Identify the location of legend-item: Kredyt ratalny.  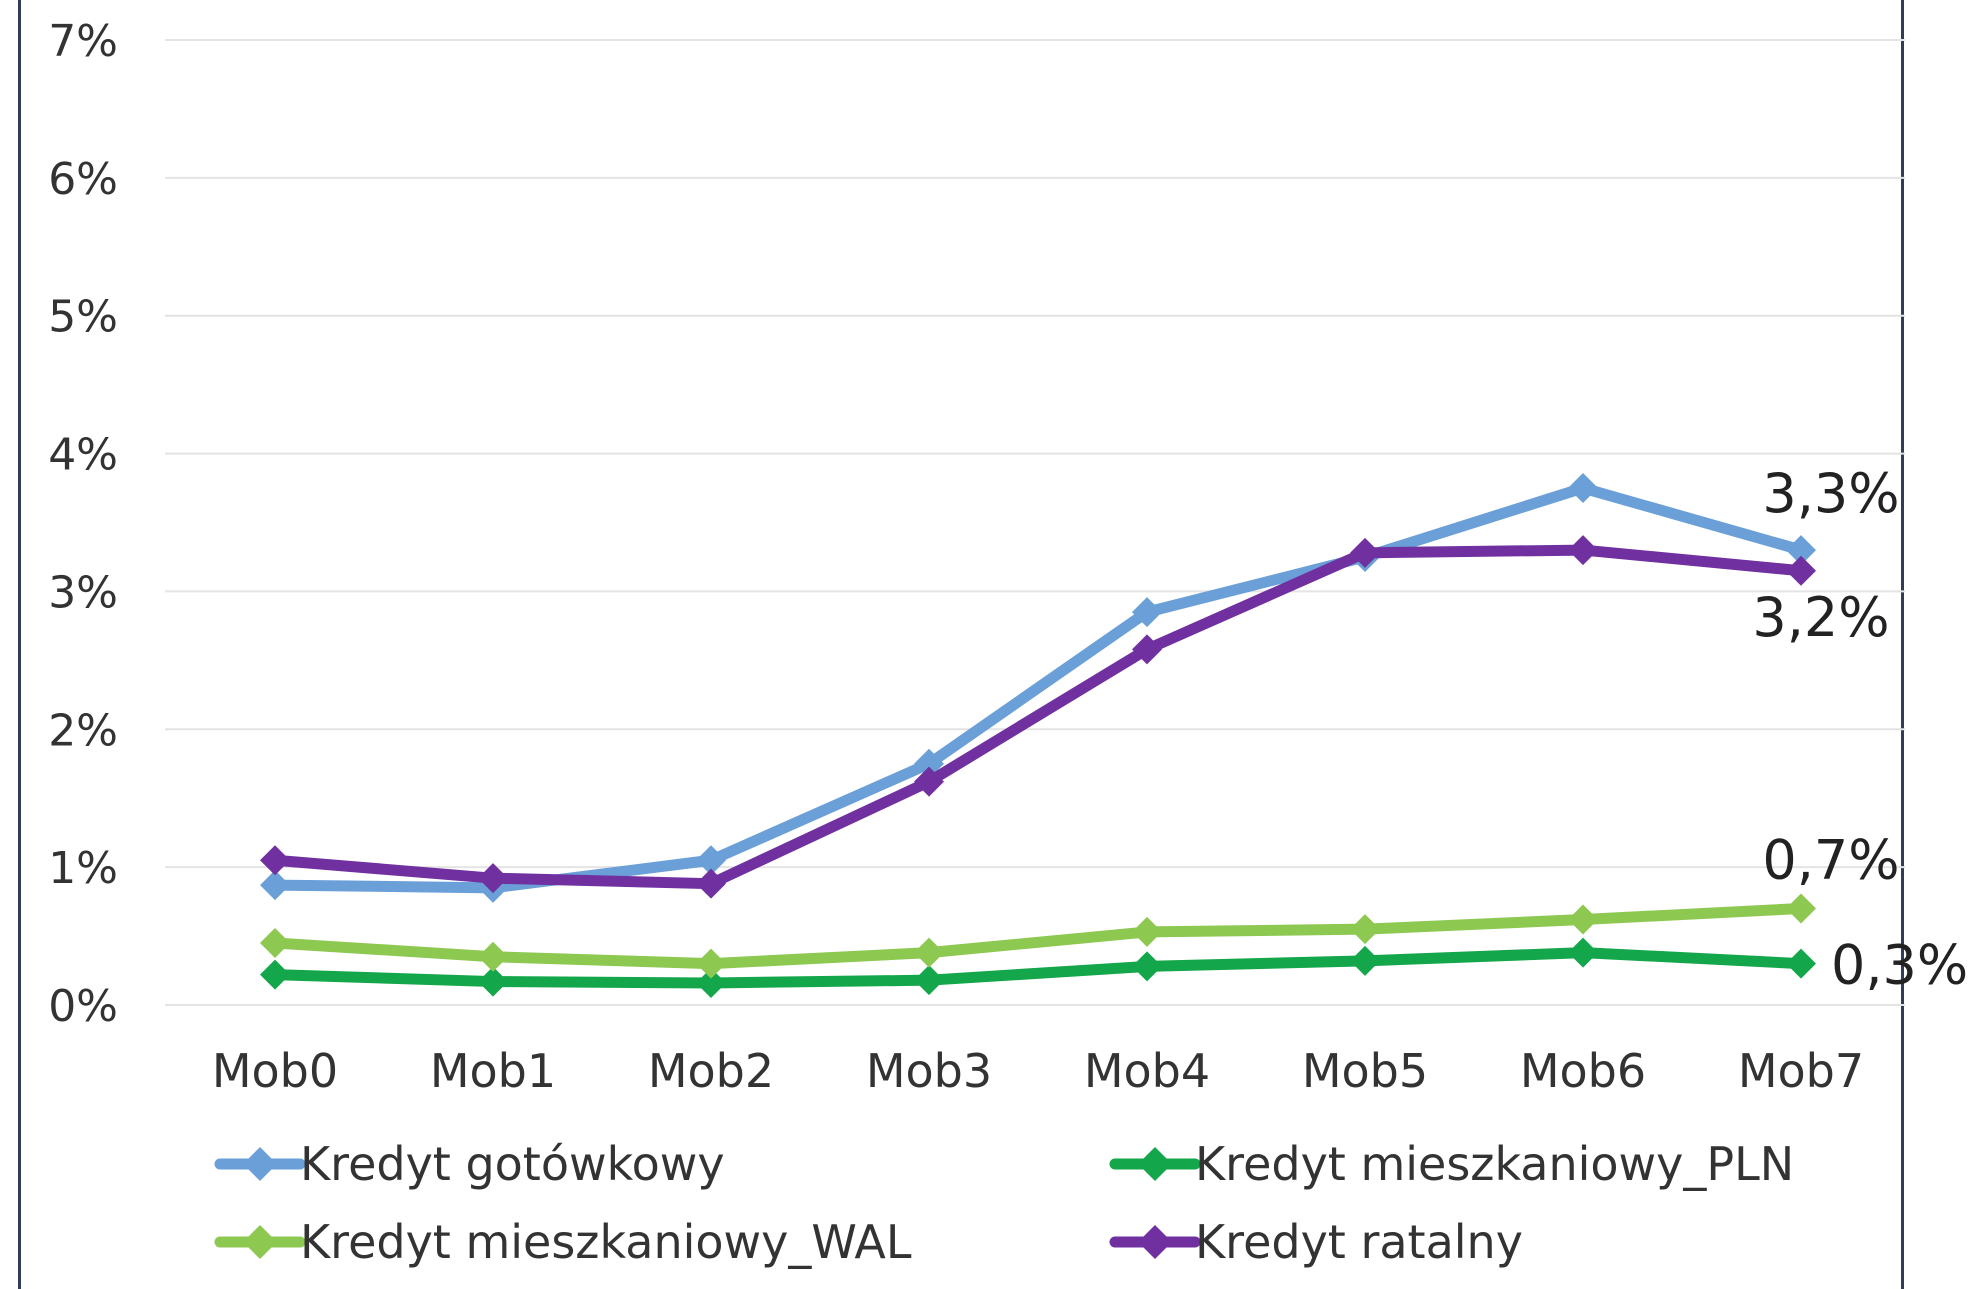
(1316, 1242).